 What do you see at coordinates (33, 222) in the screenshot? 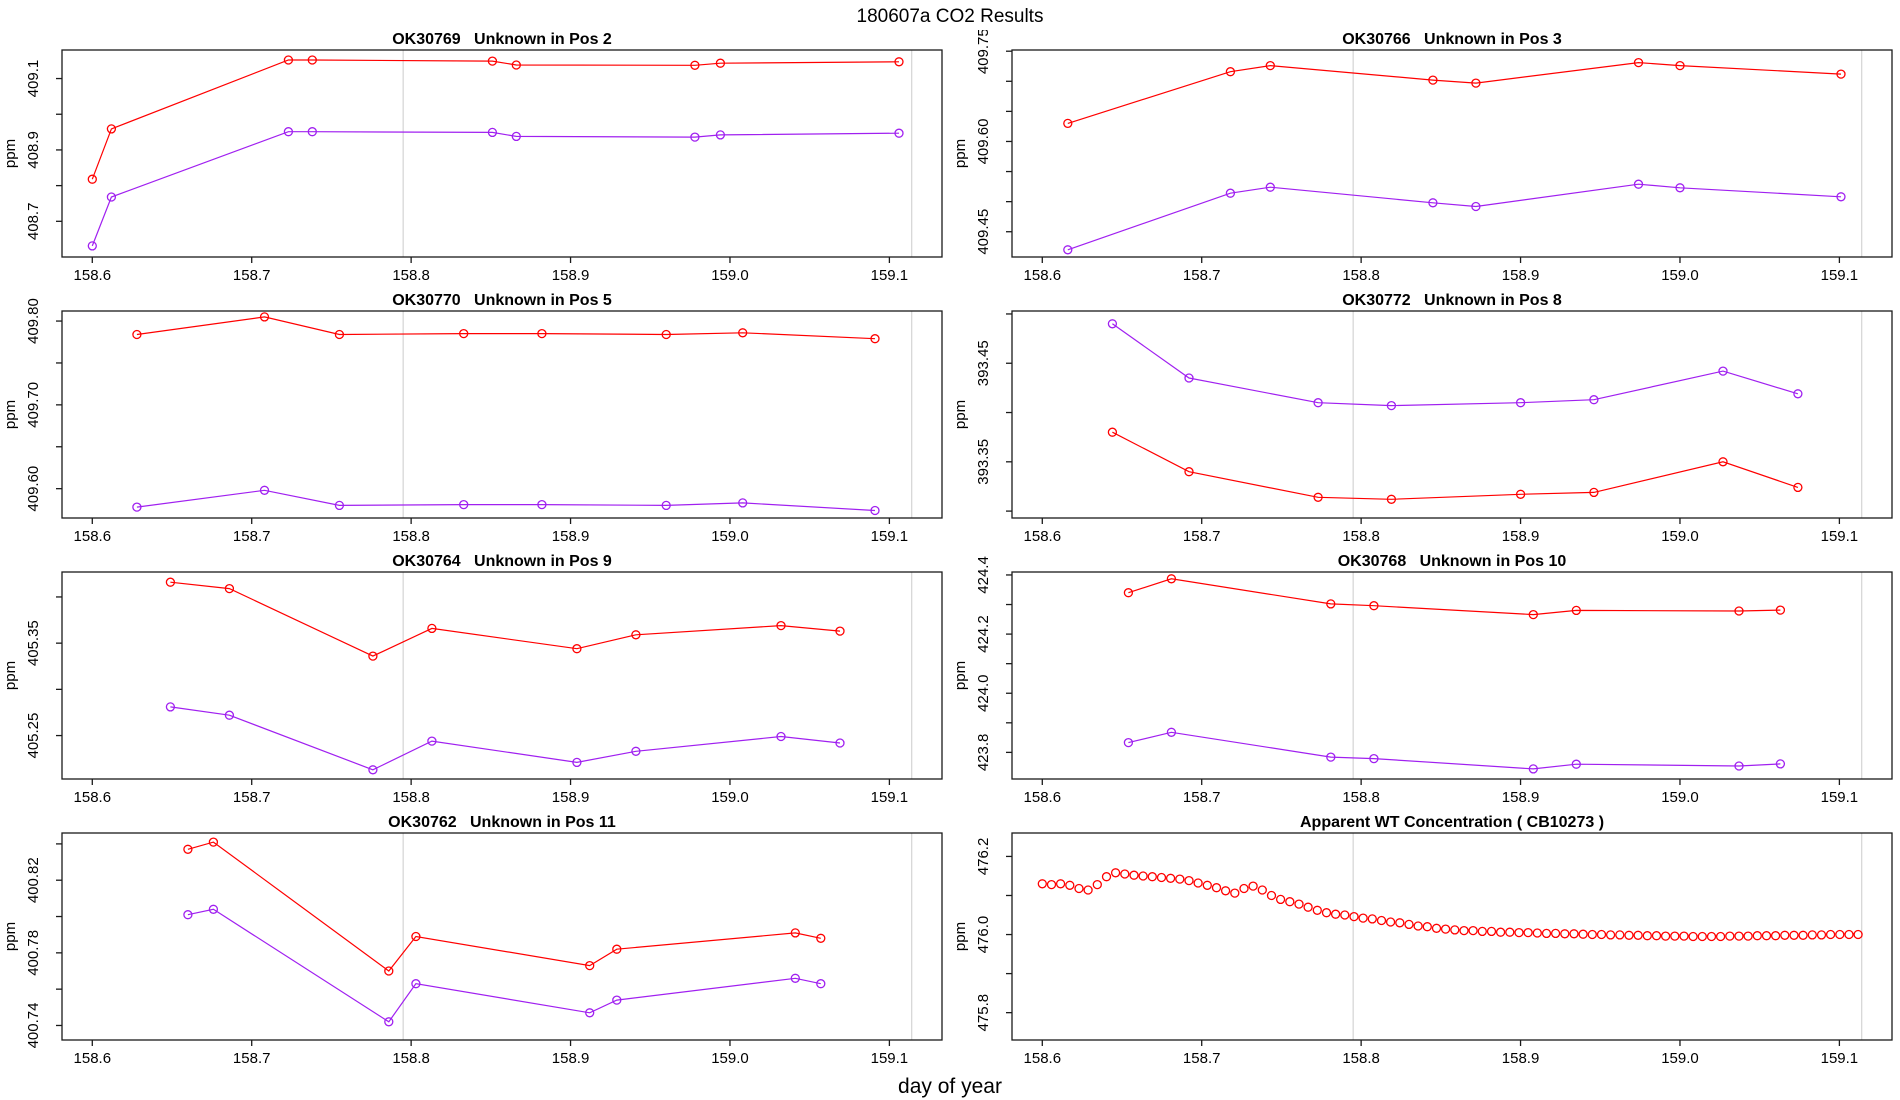
I see `y-tick-label: 408.7` at bounding box center [33, 222].